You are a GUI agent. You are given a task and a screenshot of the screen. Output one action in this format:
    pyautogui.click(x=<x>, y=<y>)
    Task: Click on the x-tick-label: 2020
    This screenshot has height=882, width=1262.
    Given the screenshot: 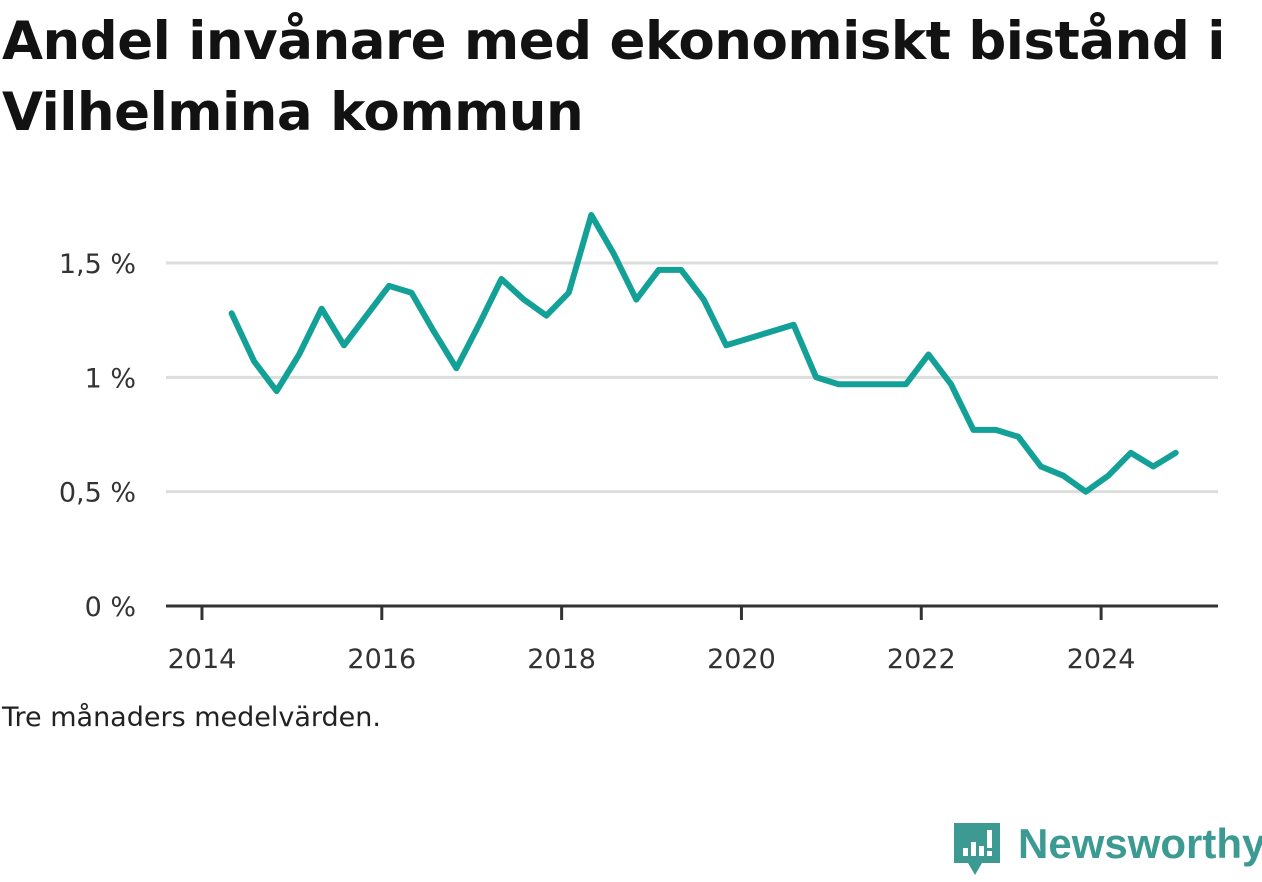 What is the action you would take?
    pyautogui.click(x=741, y=659)
    